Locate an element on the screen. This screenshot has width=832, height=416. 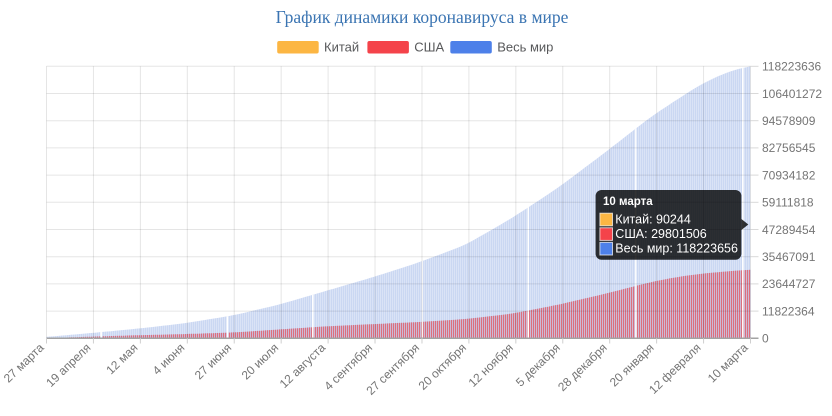
svg-text: 0 is located at coordinates (765, 339).